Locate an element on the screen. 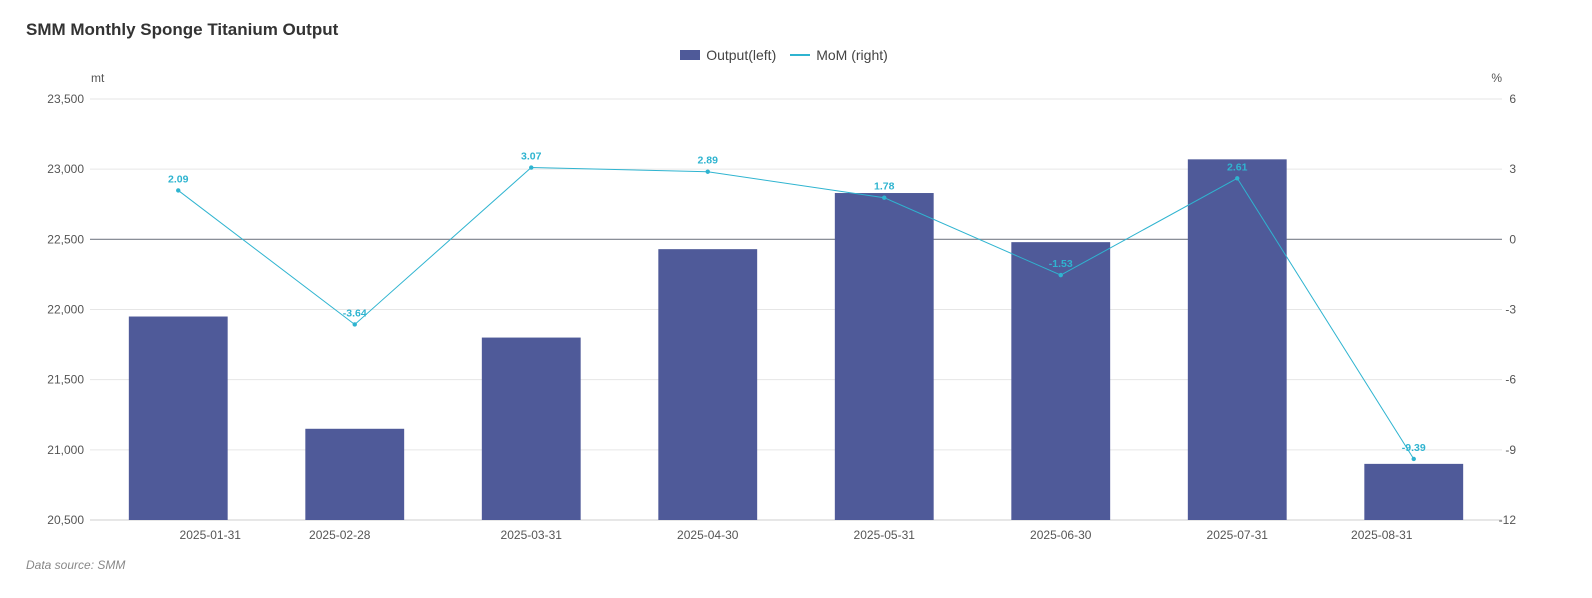 This screenshot has height=598, width=1592. right-tick-label: 3 is located at coordinates (1512, 169).